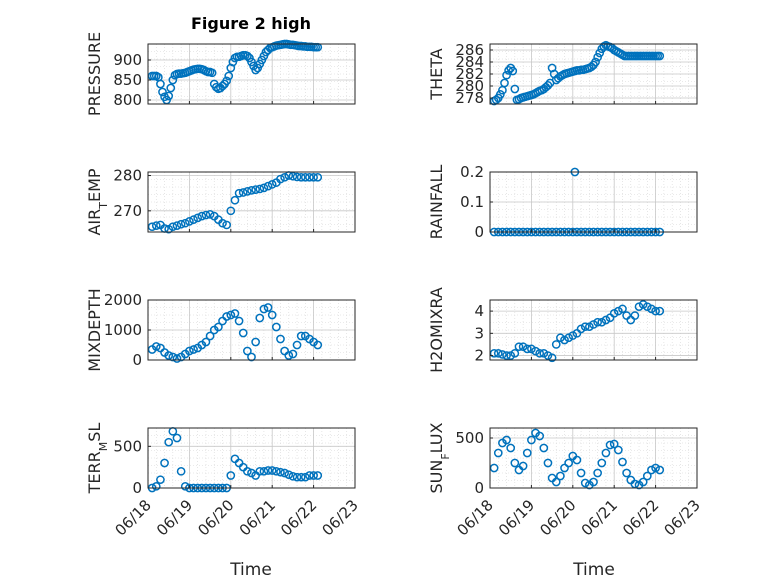 This screenshot has width=778, height=583. Describe the element at coordinates (469, 50) in the screenshot. I see `y-tick-label: 286` at that location.